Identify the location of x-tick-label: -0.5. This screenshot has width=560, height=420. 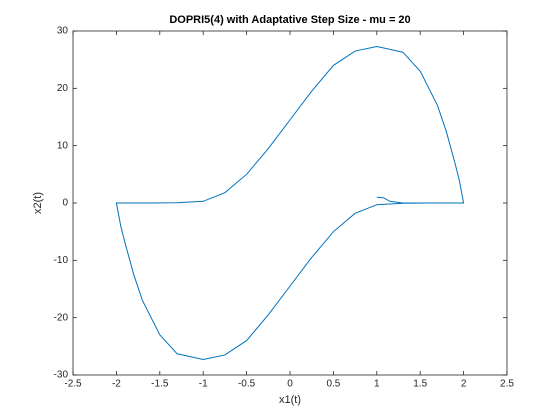
(247, 384).